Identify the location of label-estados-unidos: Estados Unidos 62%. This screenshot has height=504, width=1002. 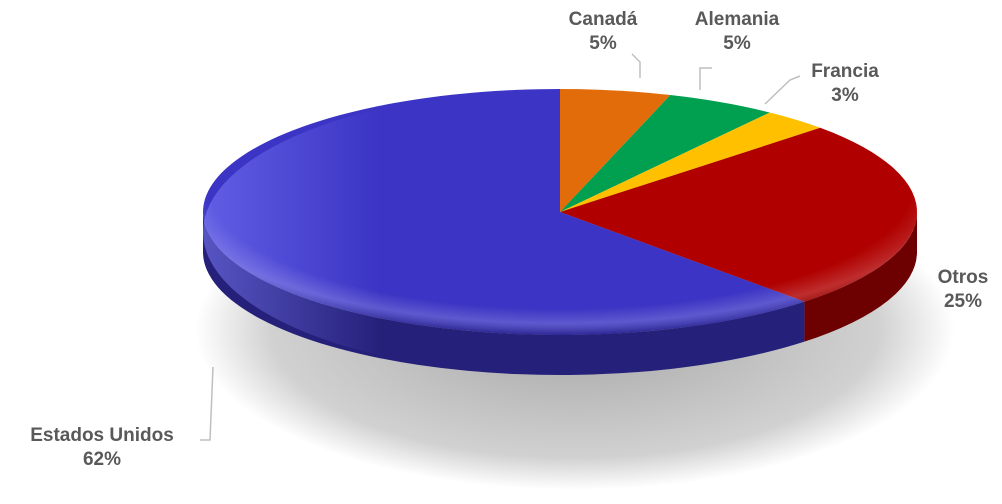
(102, 447).